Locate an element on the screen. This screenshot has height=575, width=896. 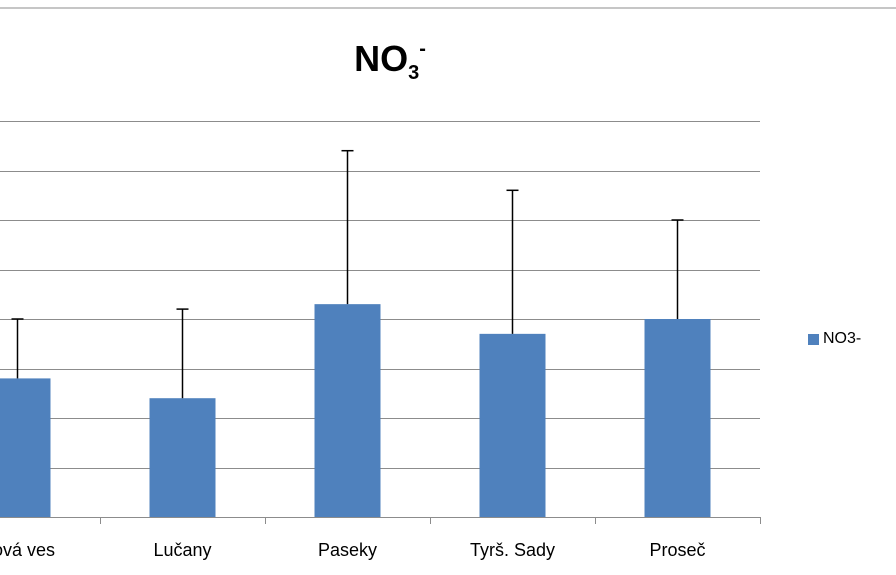
x-tick-label: Nová ves is located at coordinates (27, 550).